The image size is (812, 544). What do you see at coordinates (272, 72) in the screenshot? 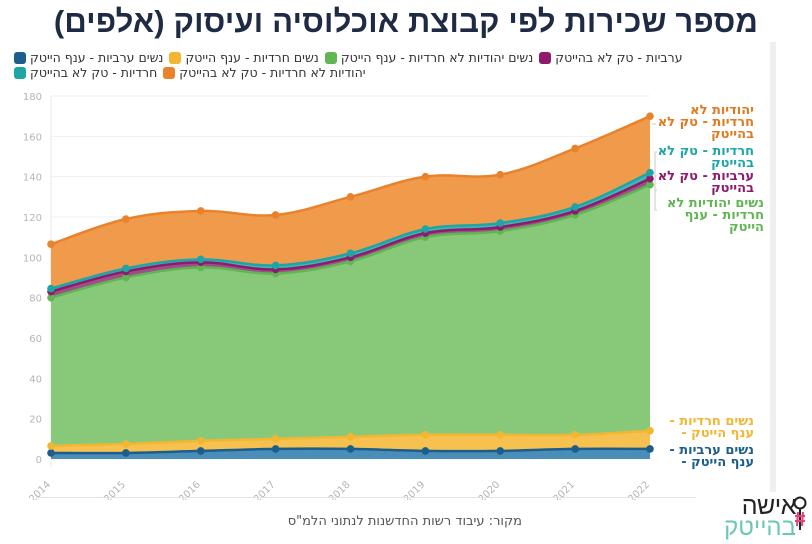
I see `legend-label: יהודיות לא חרדיות - טק לא בהייטק` at bounding box center [272, 72].